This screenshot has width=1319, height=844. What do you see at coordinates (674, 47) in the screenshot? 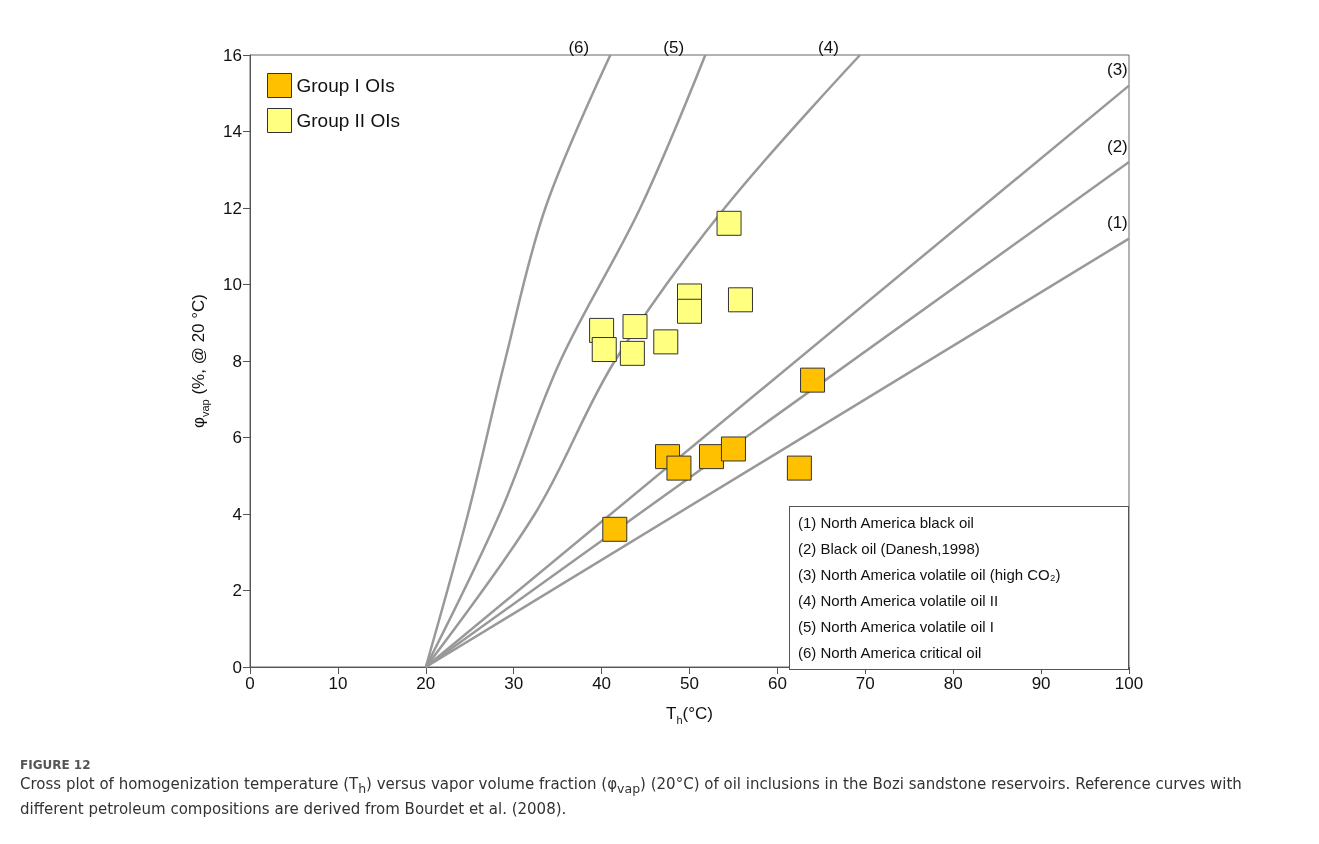
I see `series-label: (5)` at bounding box center [674, 47].